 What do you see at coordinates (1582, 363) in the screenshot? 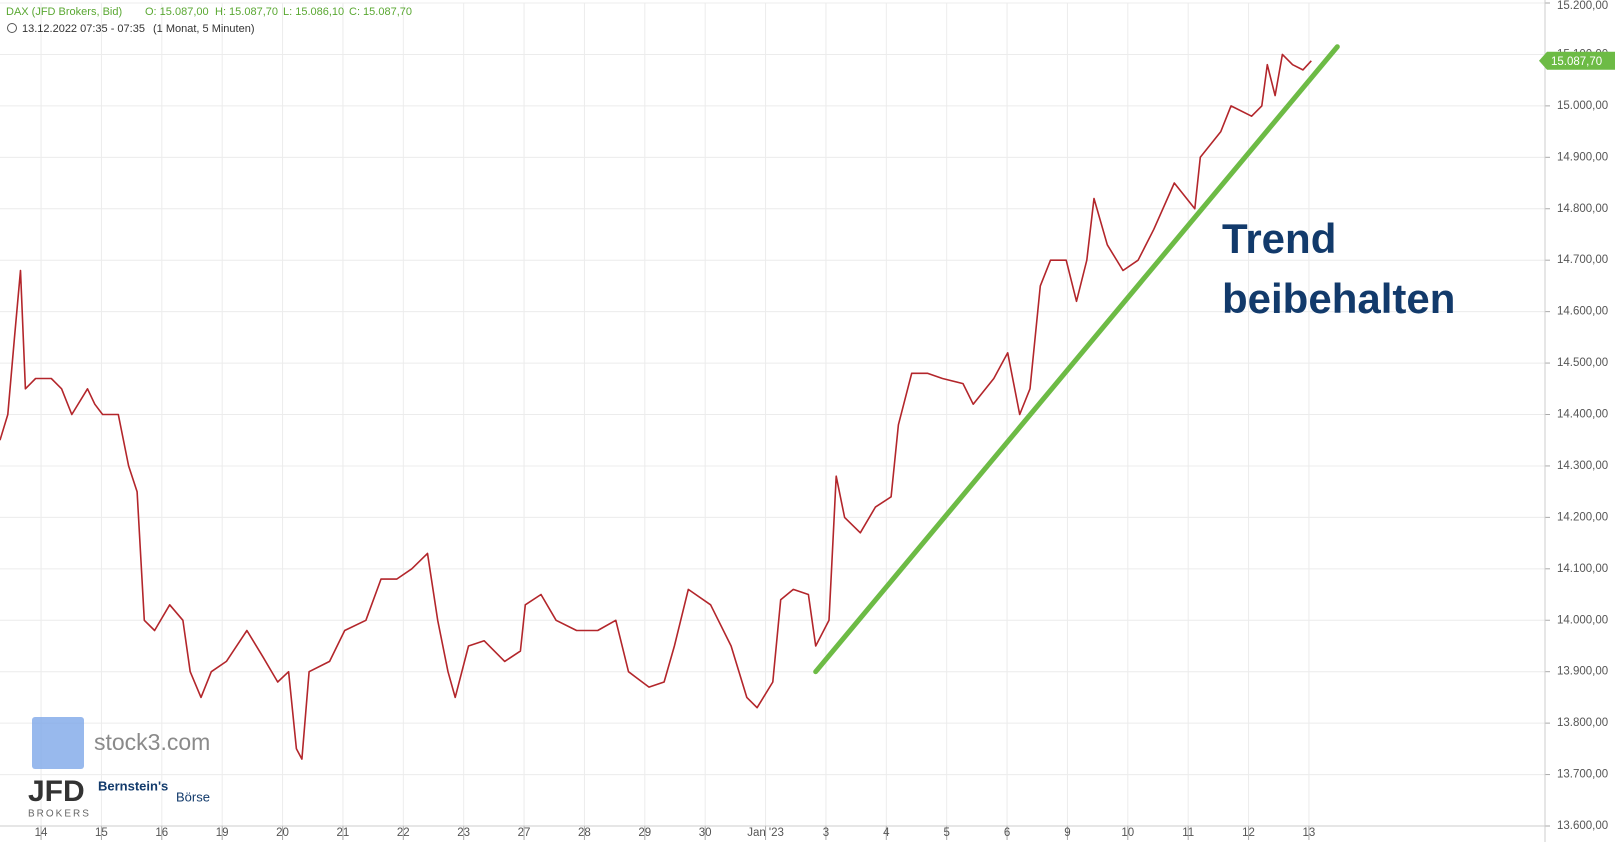
I see `y-tick-label: 14.500,00` at bounding box center [1582, 363].